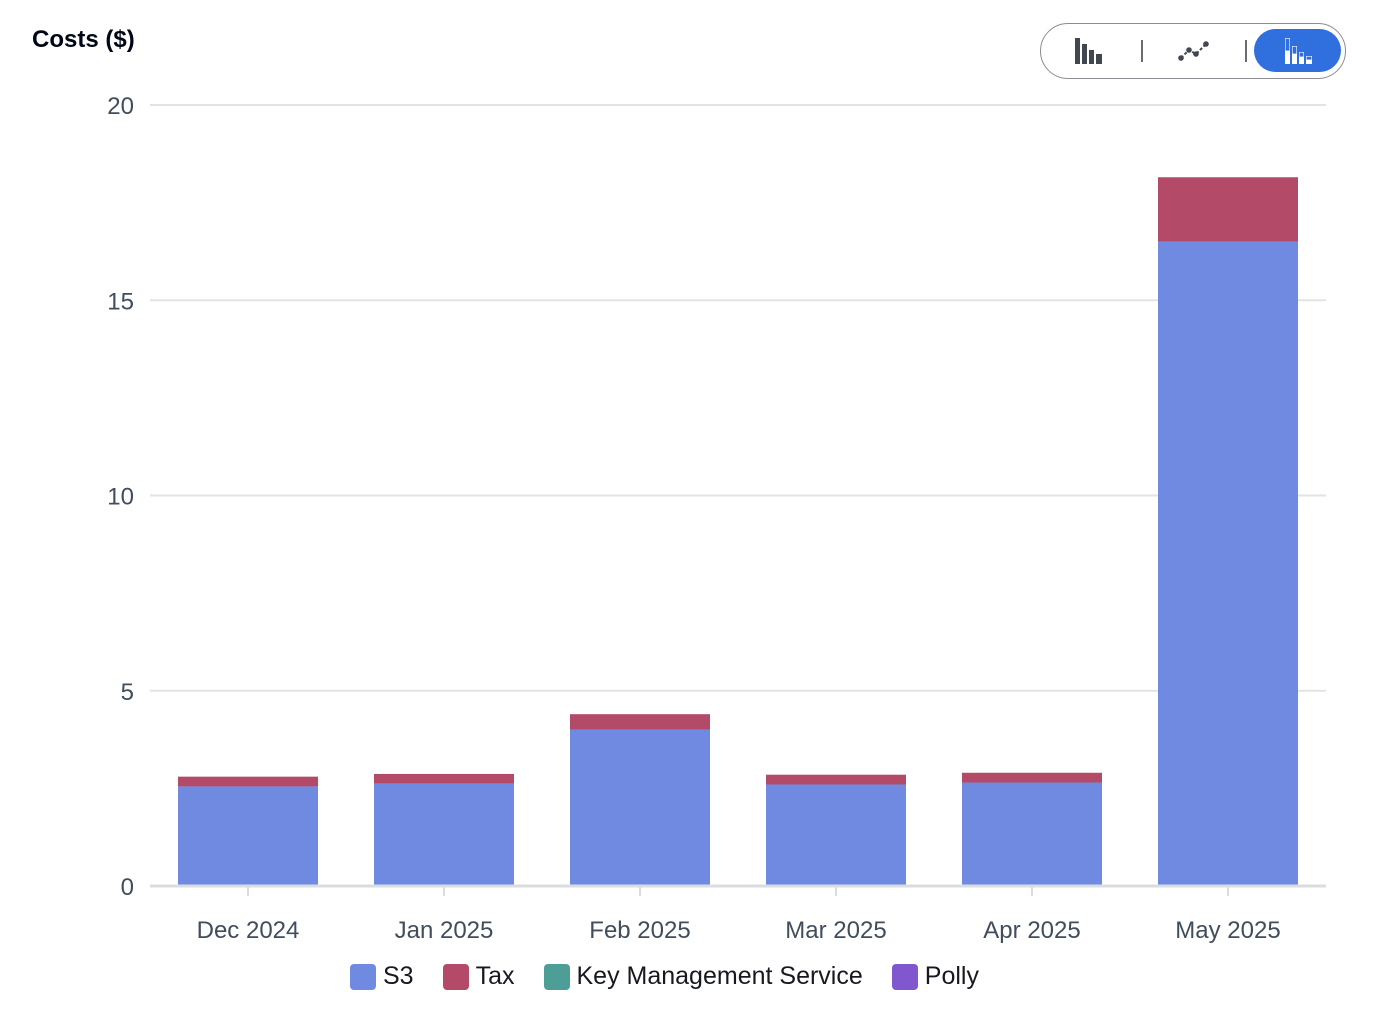 This screenshot has width=1380, height=1010. I want to click on legend-label: S3, so click(398, 976).